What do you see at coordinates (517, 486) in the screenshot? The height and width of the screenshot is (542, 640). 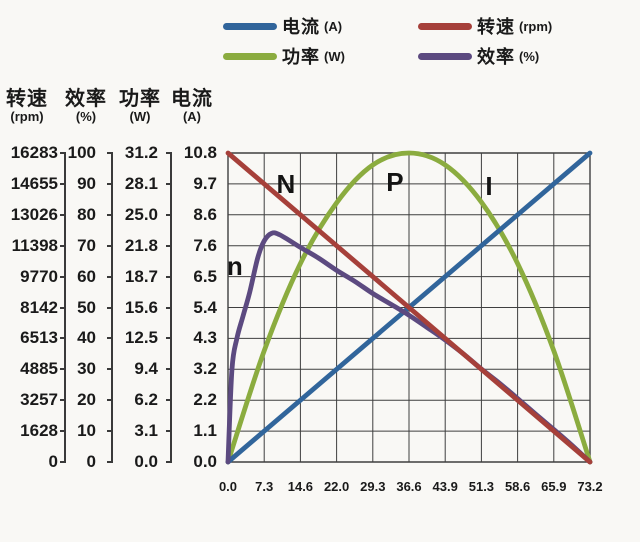 I see `x-tick-label: 58.6` at bounding box center [517, 486].